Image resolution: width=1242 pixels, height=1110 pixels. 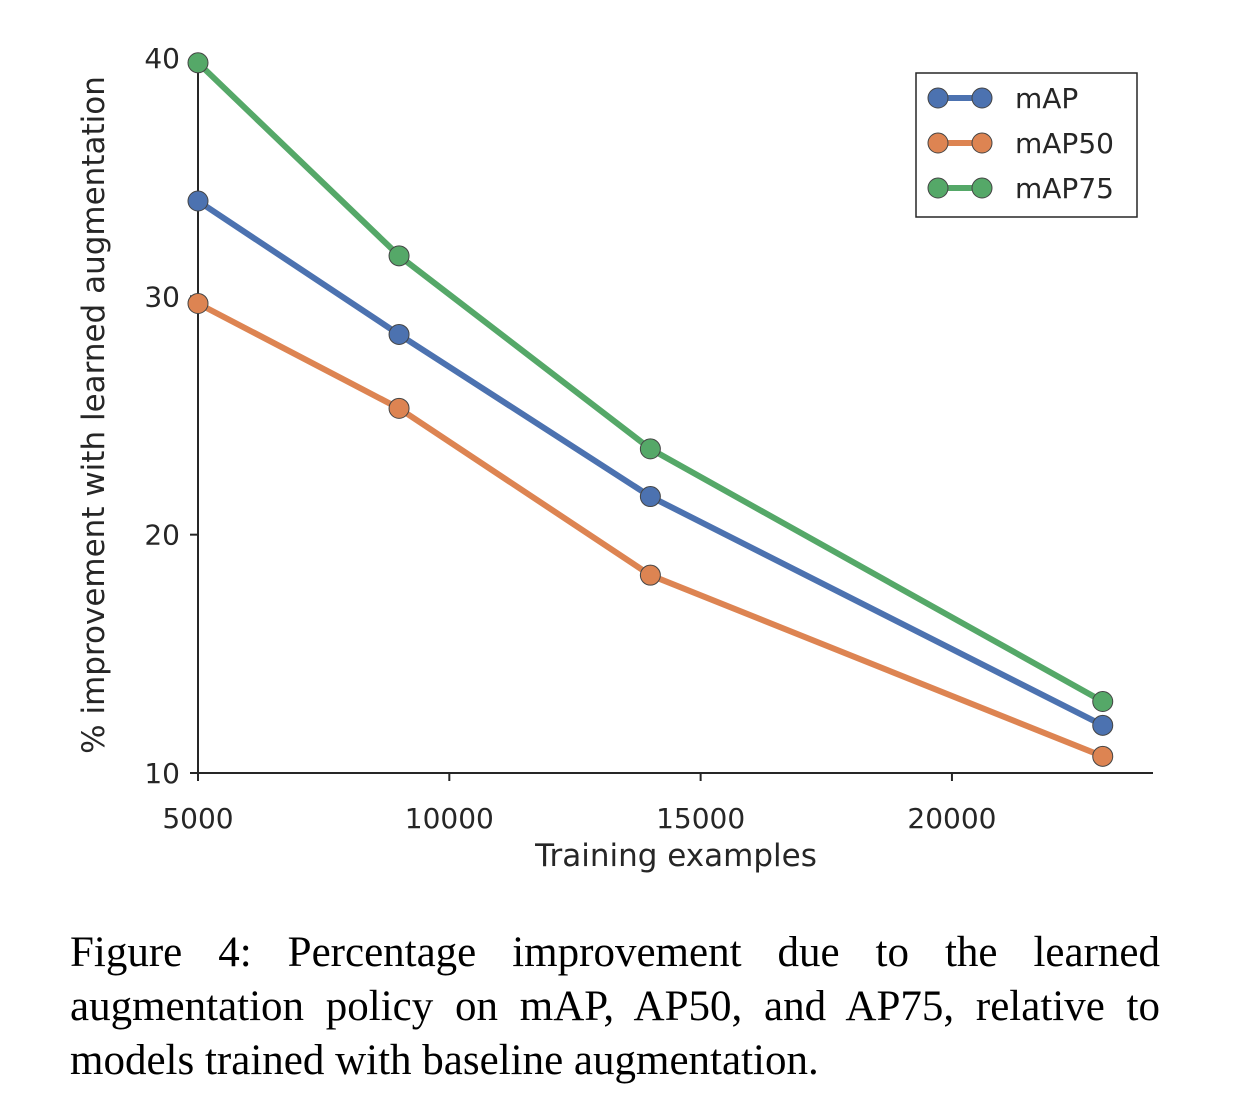 What do you see at coordinates (449, 818) in the screenshot?
I see `x-tick-label: 10000` at bounding box center [449, 818].